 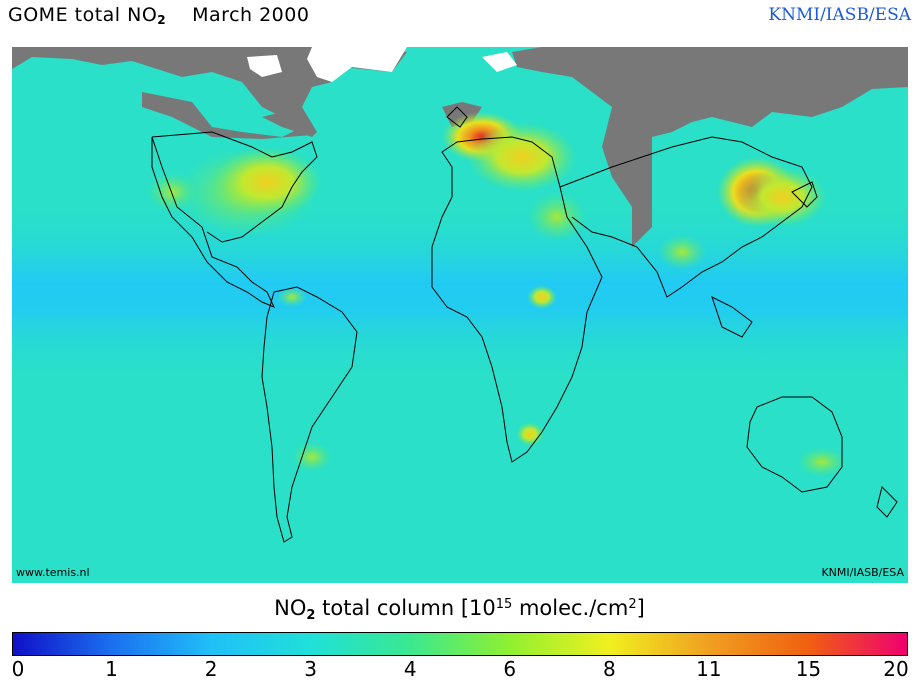 What do you see at coordinates (290, 608) in the screenshot?
I see `cb-label-prefix: NO` at bounding box center [290, 608].